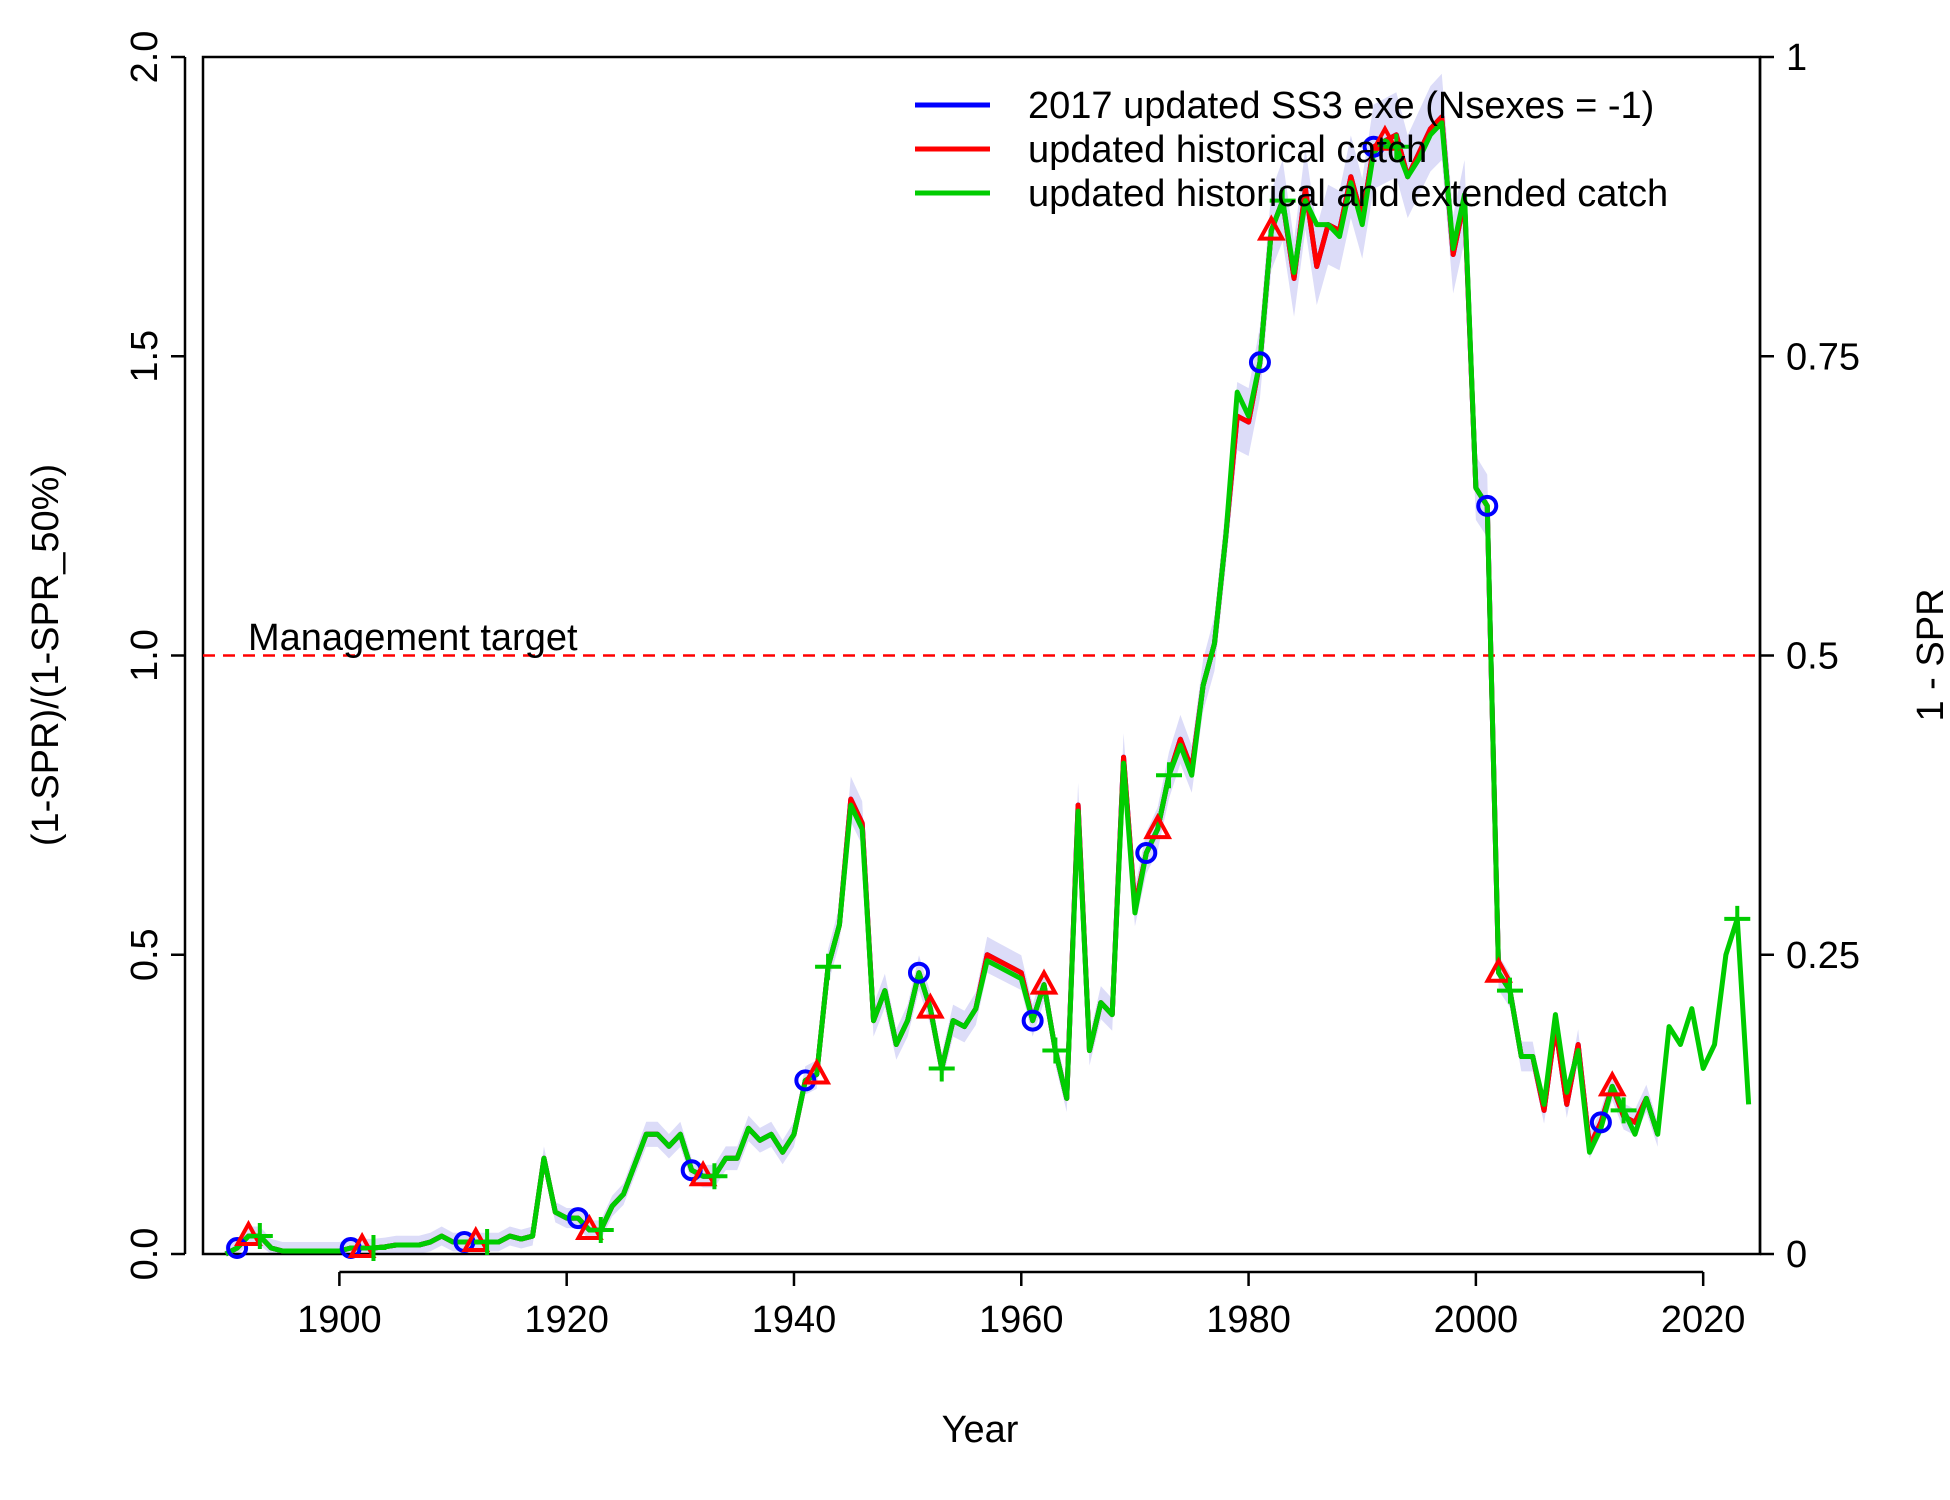 The width and height of the screenshot is (1950, 1500). What do you see at coordinates (1703, 1320) in the screenshot?
I see `x-tick-label: 2020` at bounding box center [1703, 1320].